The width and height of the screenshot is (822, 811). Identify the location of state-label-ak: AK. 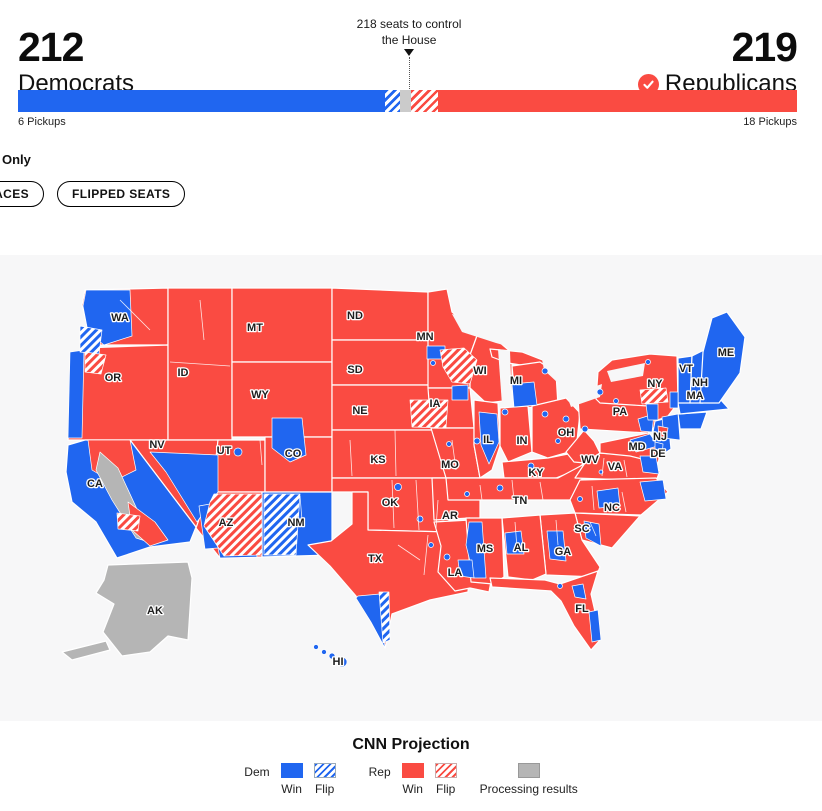
(155, 611).